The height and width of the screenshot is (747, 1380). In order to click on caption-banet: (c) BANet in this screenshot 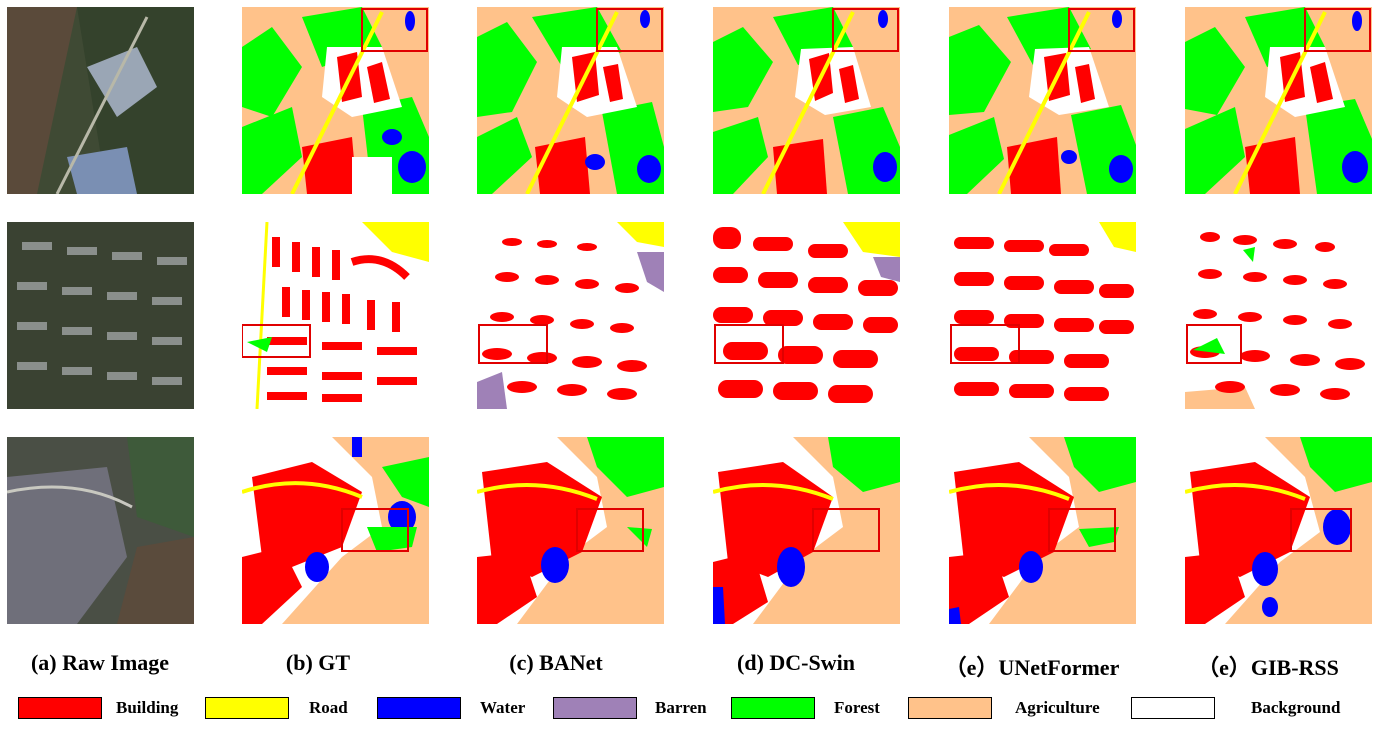, I will do `click(556, 662)`.